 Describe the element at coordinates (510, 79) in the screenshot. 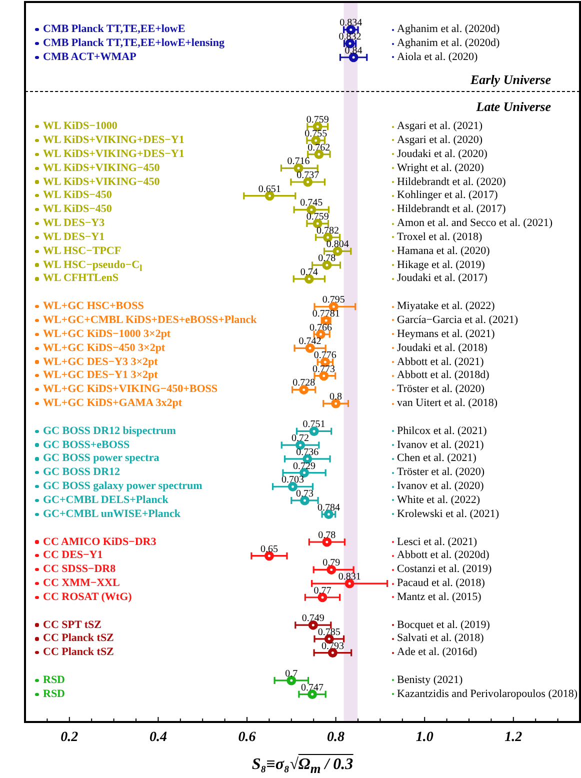

I see `annotation: Early Universe` at that location.